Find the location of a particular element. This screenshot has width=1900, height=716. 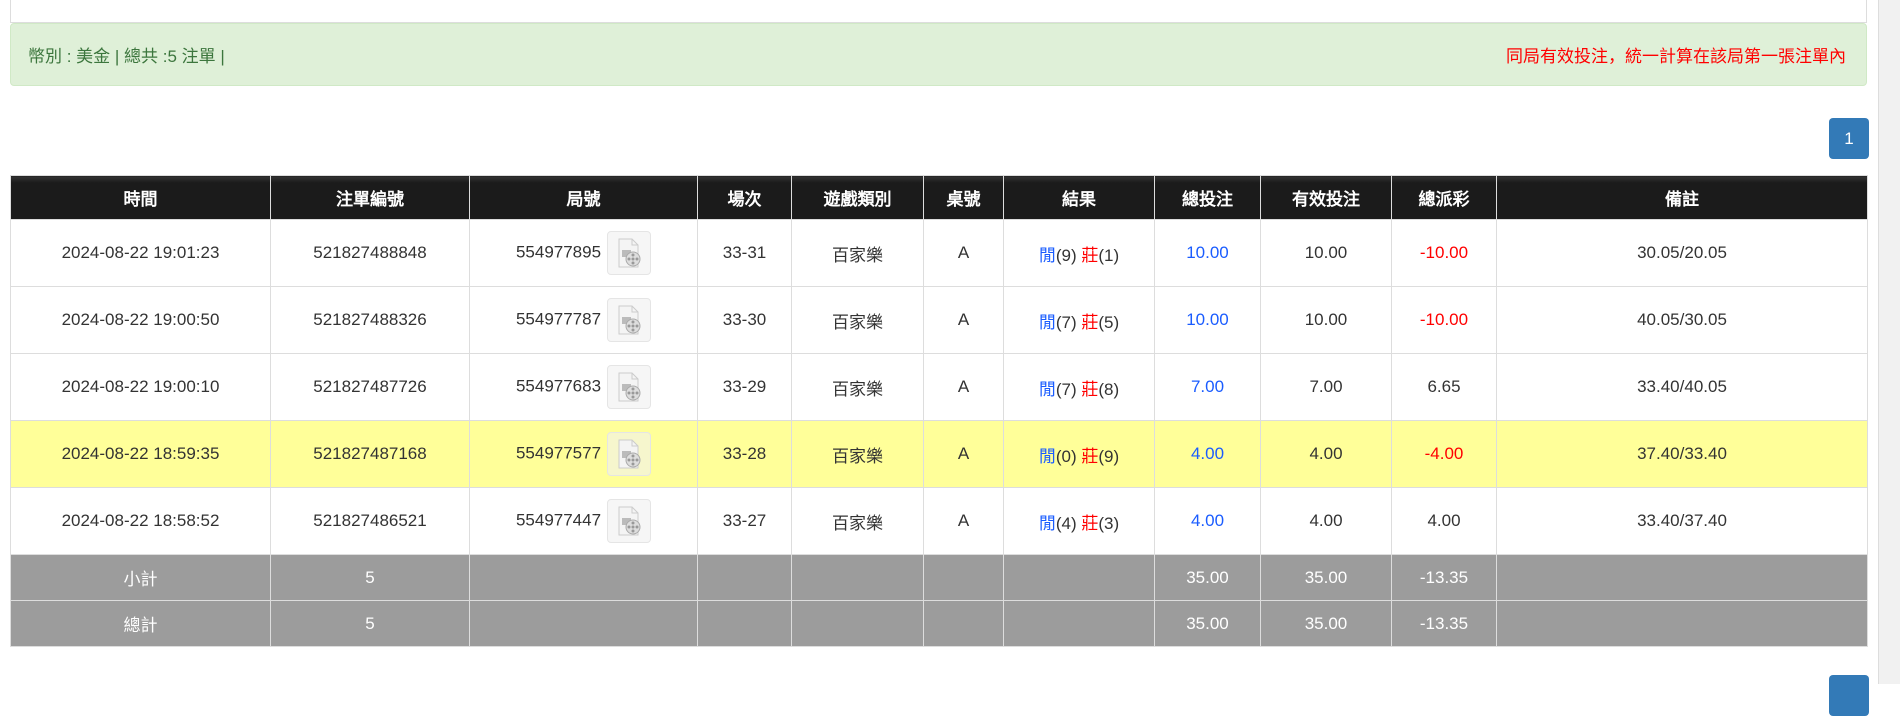

shoe-cell: 33-28 is located at coordinates (744, 454).